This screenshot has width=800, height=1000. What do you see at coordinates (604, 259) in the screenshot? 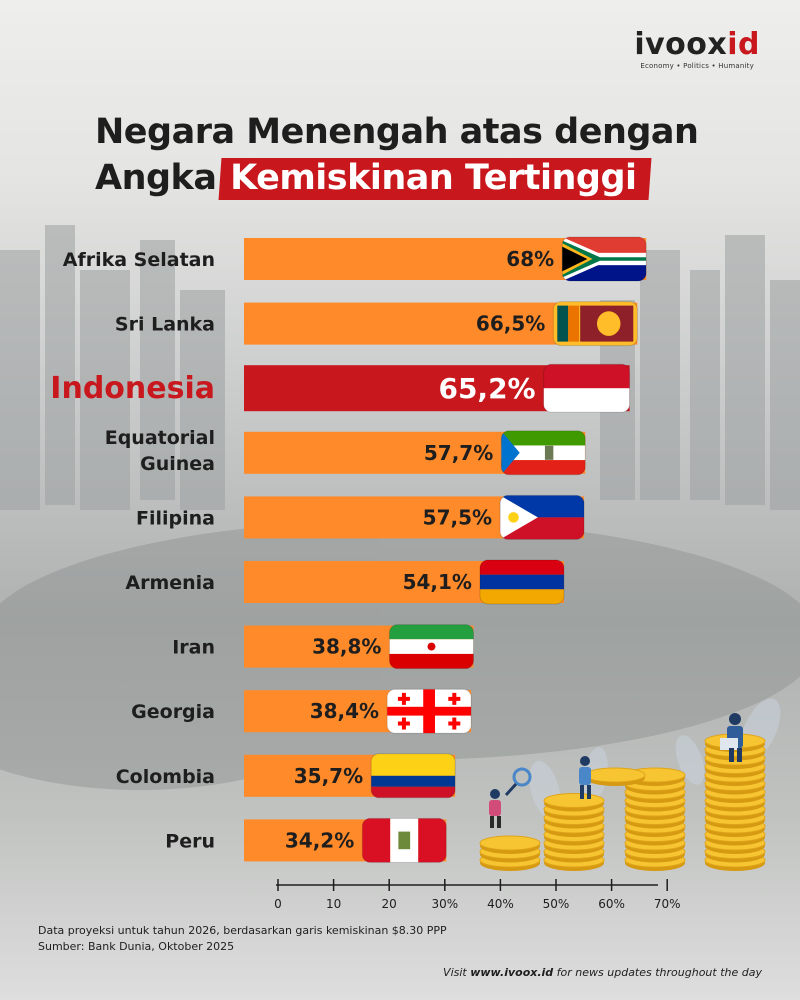
I see `south-africa-flag` at bounding box center [604, 259].